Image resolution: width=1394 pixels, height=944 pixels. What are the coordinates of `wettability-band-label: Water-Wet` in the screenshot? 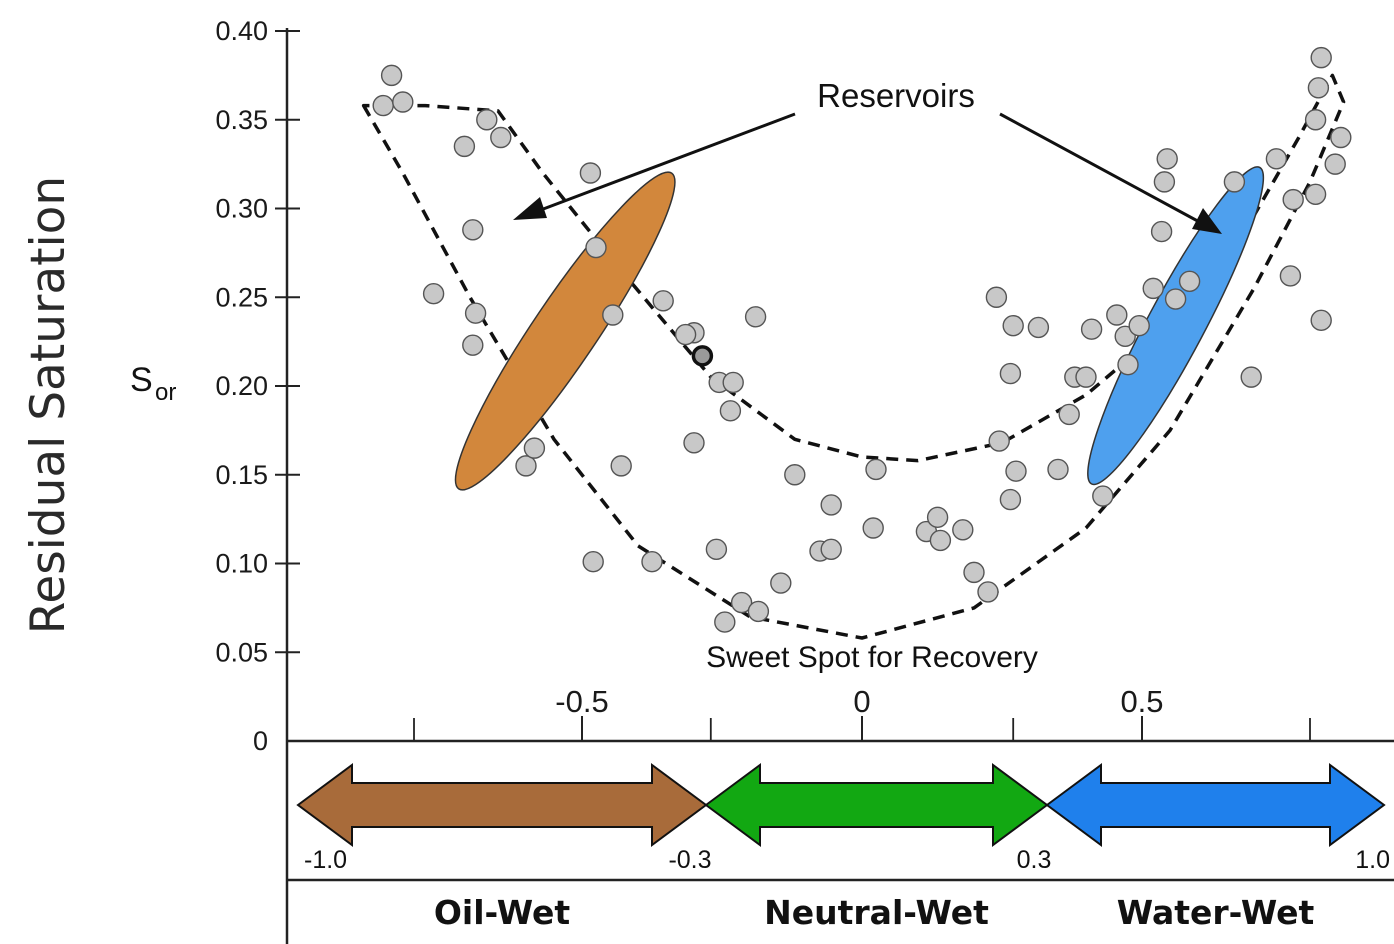 It's located at (1216, 912).